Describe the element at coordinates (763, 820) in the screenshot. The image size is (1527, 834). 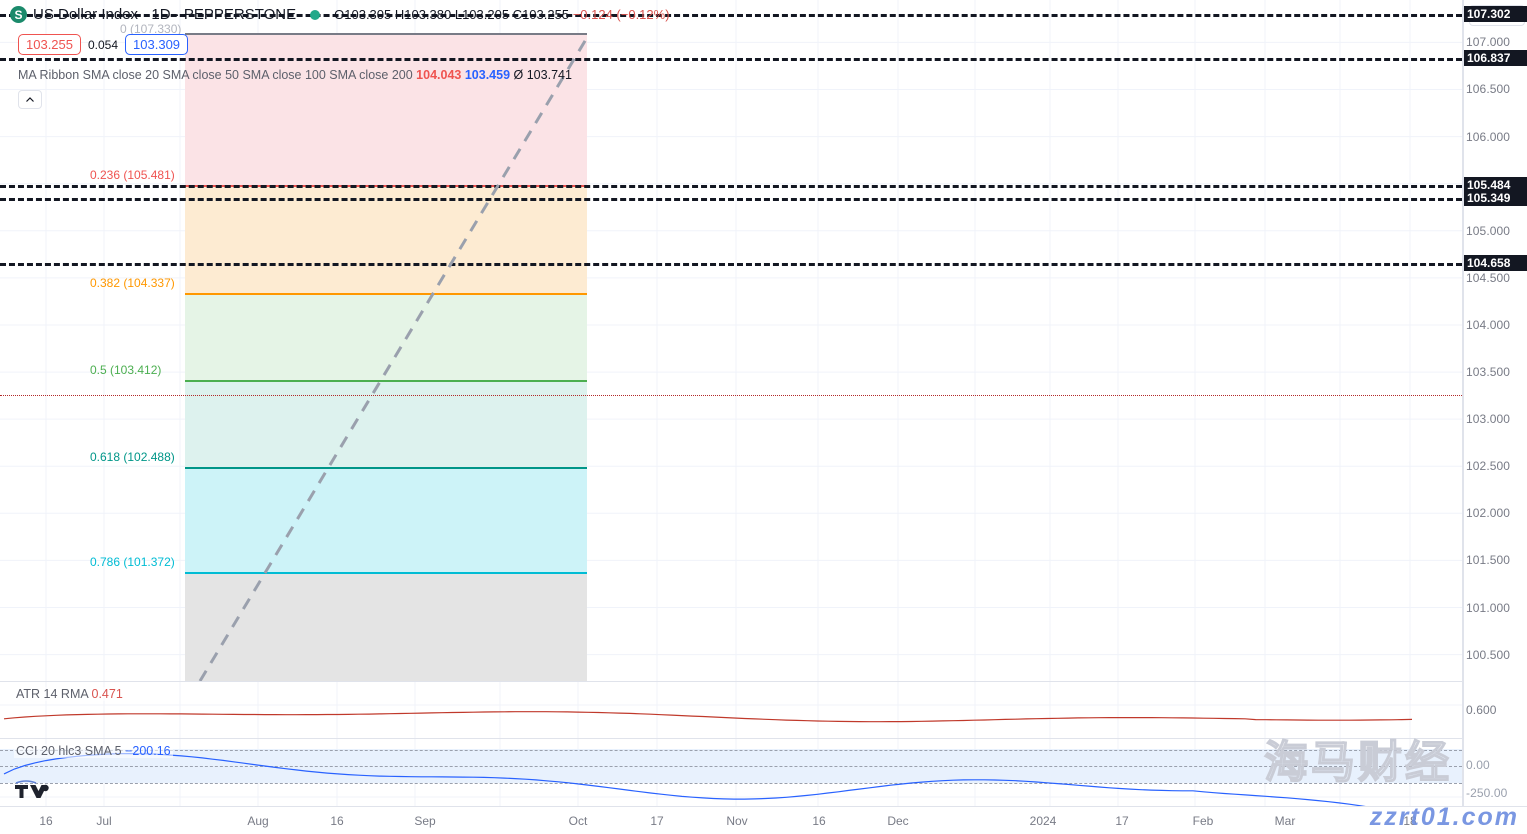
I see `time-axis: 16 Jul Aug 16 Sep Oct 17 Nov 16 Dec 2024 17 Feb Mar 18` at that location.